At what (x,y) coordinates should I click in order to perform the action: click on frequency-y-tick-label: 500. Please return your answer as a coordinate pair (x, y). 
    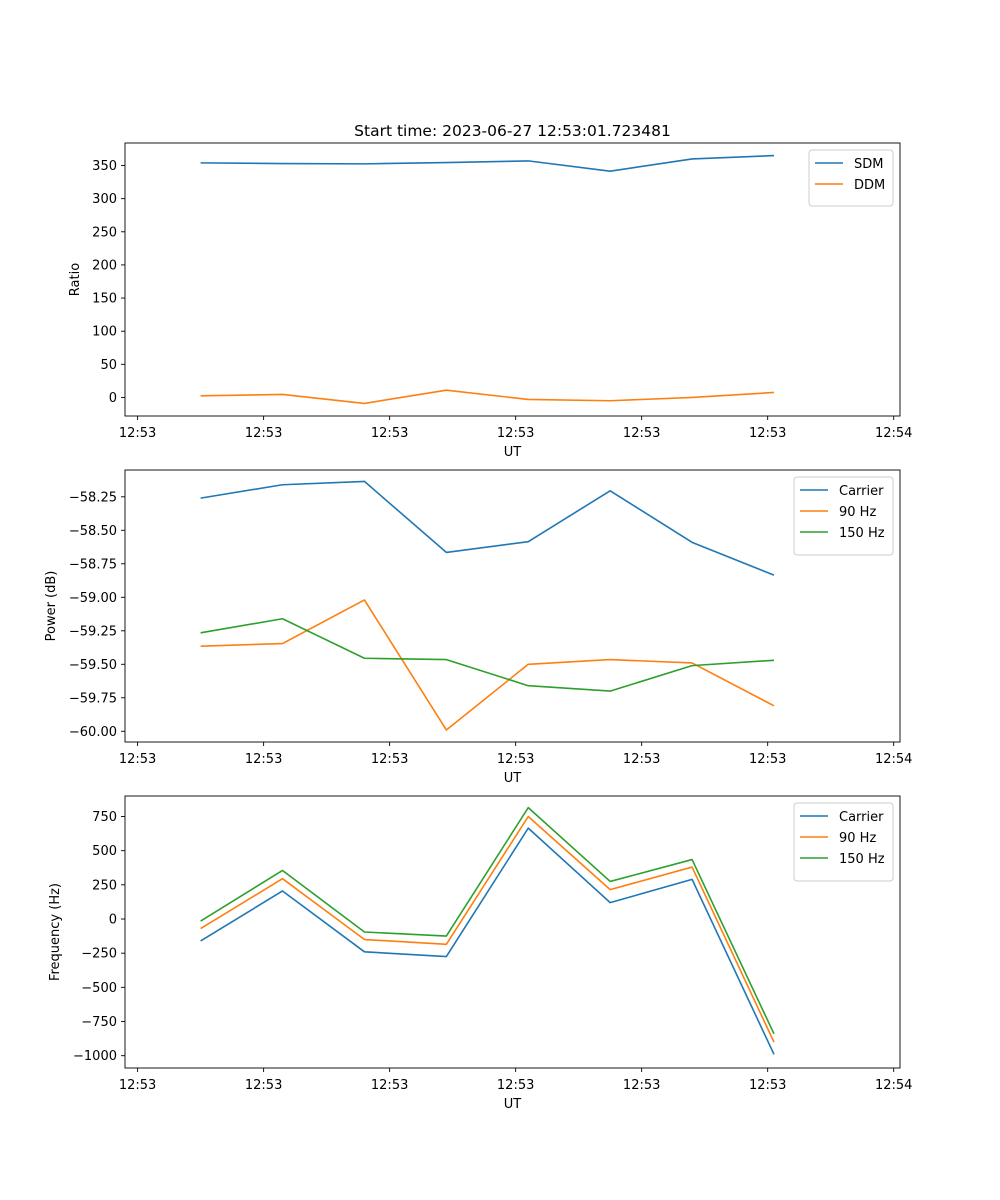
    Looking at the image, I should click on (104, 851).